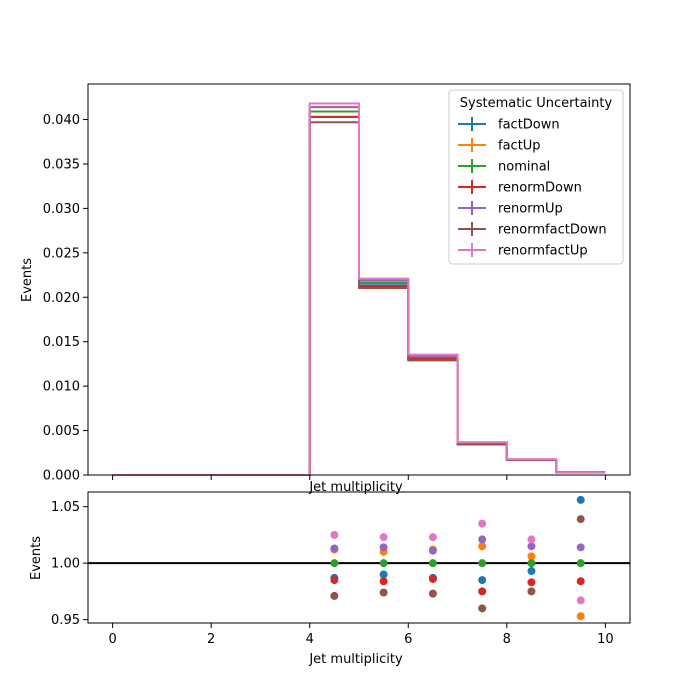  Describe the element at coordinates (310, 639) in the screenshot. I see `ratio-x-tick-label: 4` at that location.